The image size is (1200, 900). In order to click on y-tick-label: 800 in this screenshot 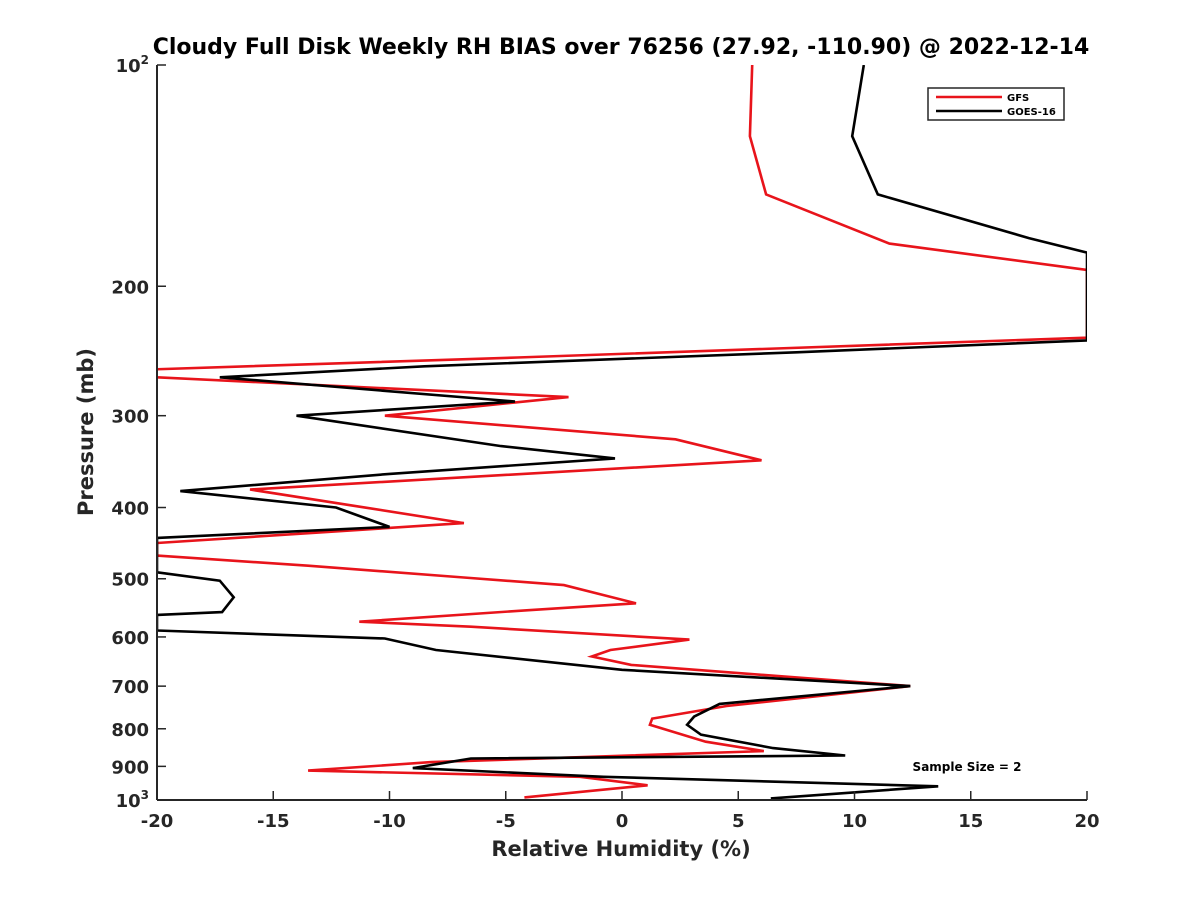, I will do `click(130, 730)`.